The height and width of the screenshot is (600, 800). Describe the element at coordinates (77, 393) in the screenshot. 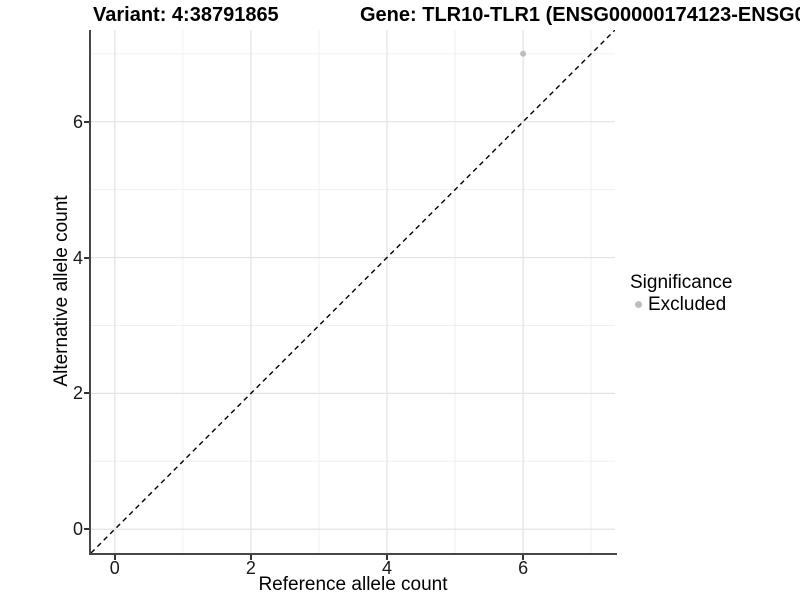

I see `y-tick-label: 2` at that location.